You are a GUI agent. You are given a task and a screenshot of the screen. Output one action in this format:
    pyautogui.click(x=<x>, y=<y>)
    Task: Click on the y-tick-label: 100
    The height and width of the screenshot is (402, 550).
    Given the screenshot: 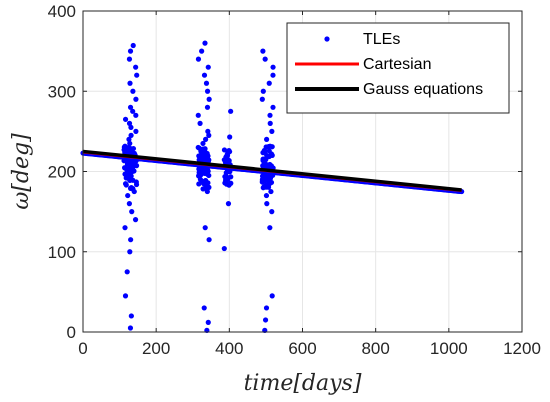 What is the action you would take?
    pyautogui.click(x=62, y=252)
    